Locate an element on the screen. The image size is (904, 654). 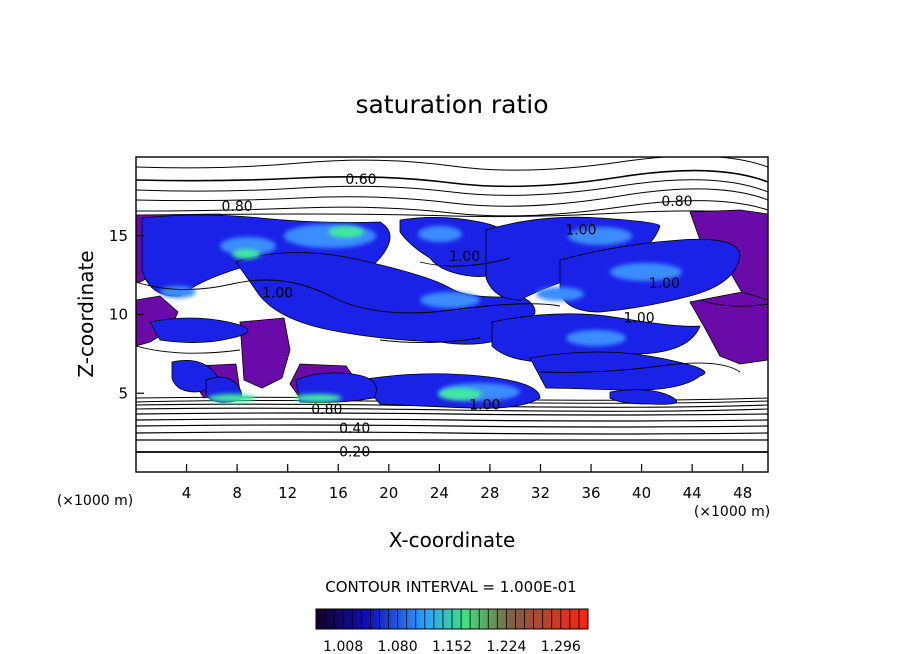
mid-contour-lines is located at coordinates (452, 315).